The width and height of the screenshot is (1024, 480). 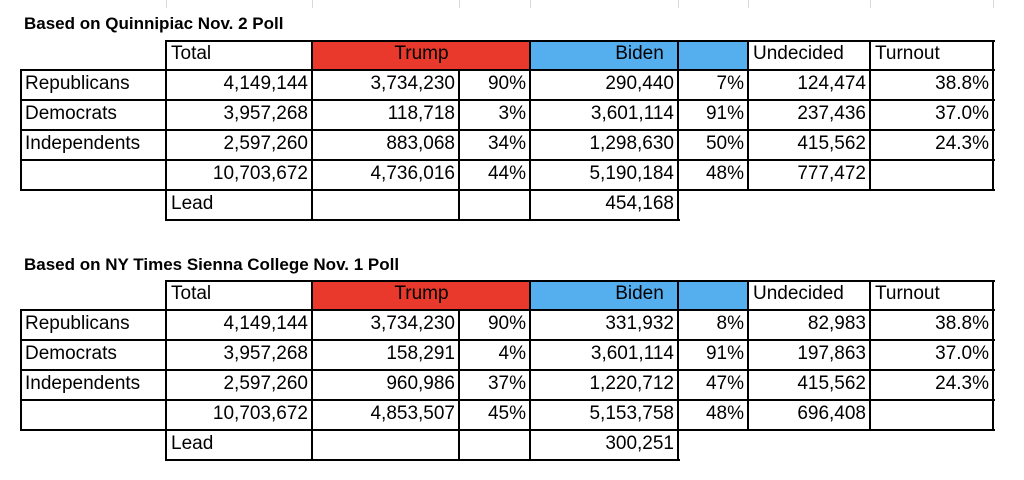 I want to click on trump-cell: 158,291, so click(x=420, y=353).